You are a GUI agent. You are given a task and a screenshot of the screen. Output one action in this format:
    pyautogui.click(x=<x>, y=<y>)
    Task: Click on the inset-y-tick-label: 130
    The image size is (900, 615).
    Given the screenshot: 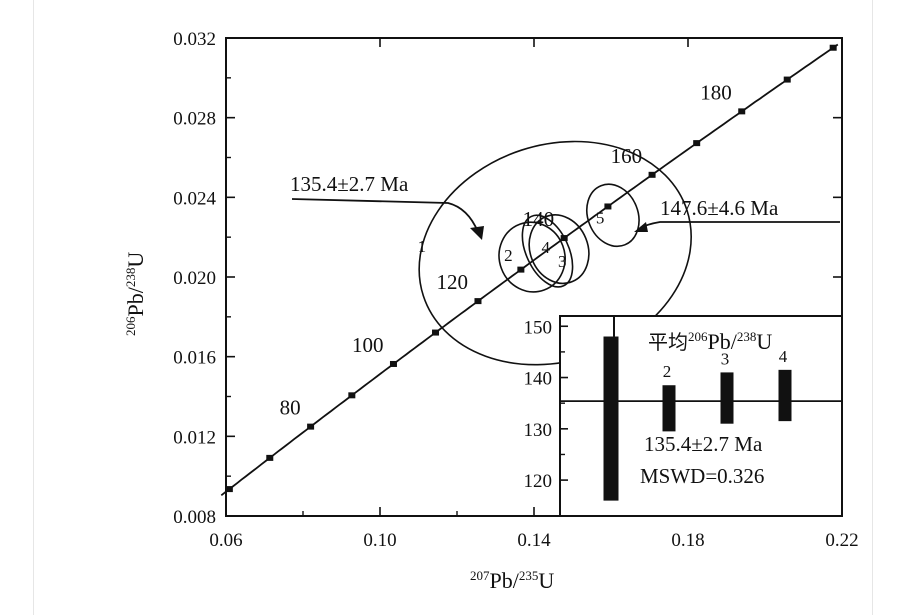 What is the action you would take?
    pyautogui.click(x=538, y=430)
    